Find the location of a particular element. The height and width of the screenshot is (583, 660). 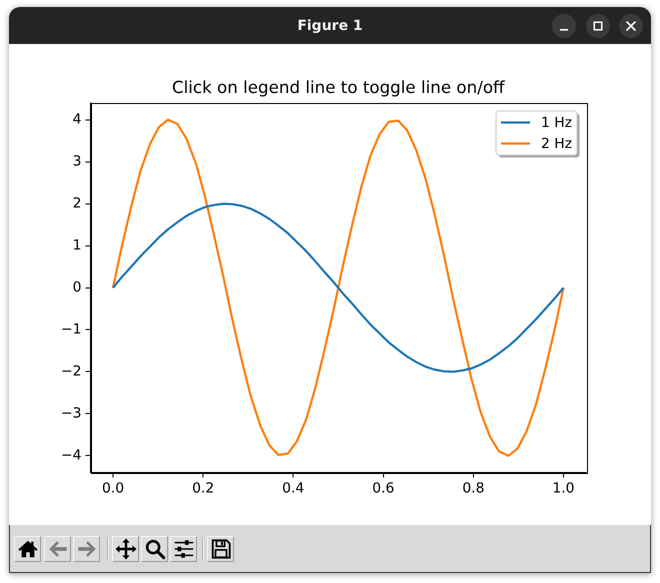

x-tick-label: 1.0 is located at coordinates (563, 488).